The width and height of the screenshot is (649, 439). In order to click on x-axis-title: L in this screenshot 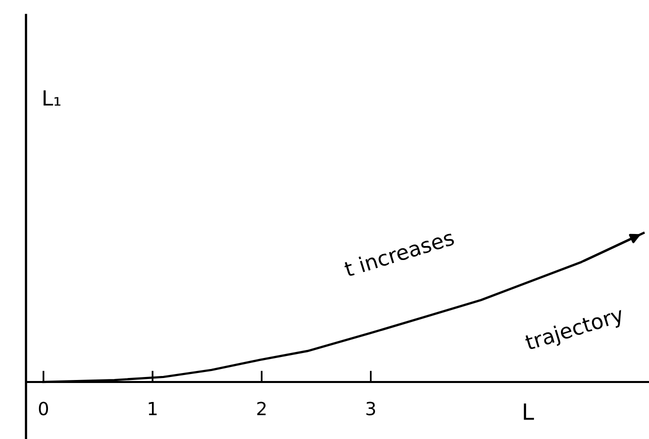, I will do `click(529, 412)`.